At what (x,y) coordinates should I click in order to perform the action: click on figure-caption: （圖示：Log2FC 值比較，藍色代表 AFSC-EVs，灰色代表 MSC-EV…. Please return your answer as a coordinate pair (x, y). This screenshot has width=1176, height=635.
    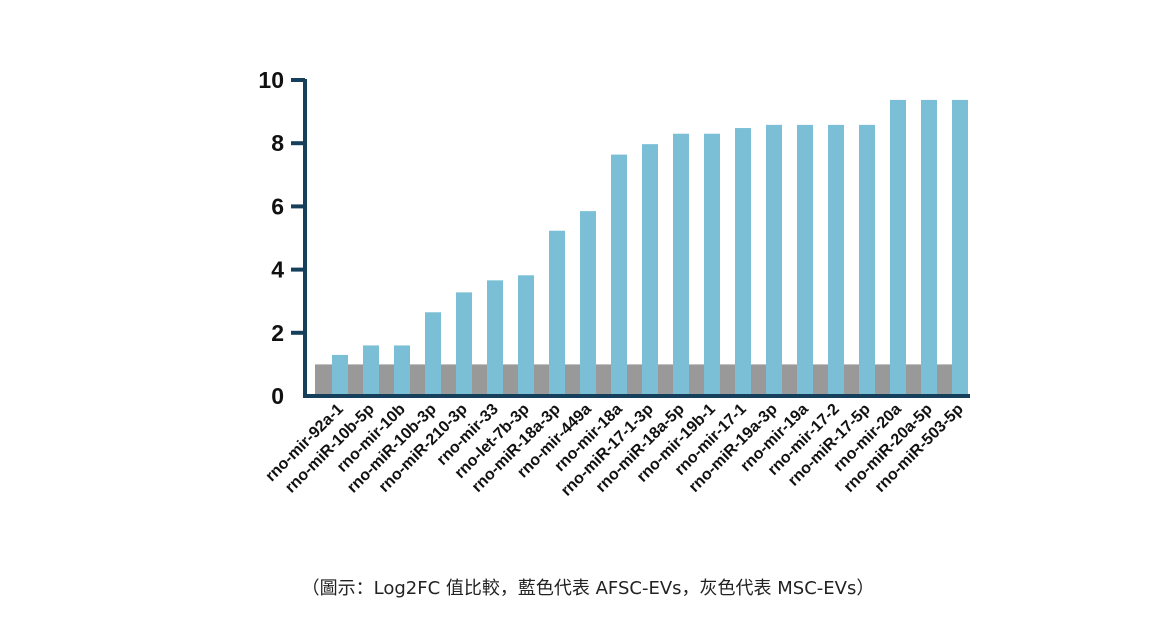
    Looking at the image, I should click on (588, 588).